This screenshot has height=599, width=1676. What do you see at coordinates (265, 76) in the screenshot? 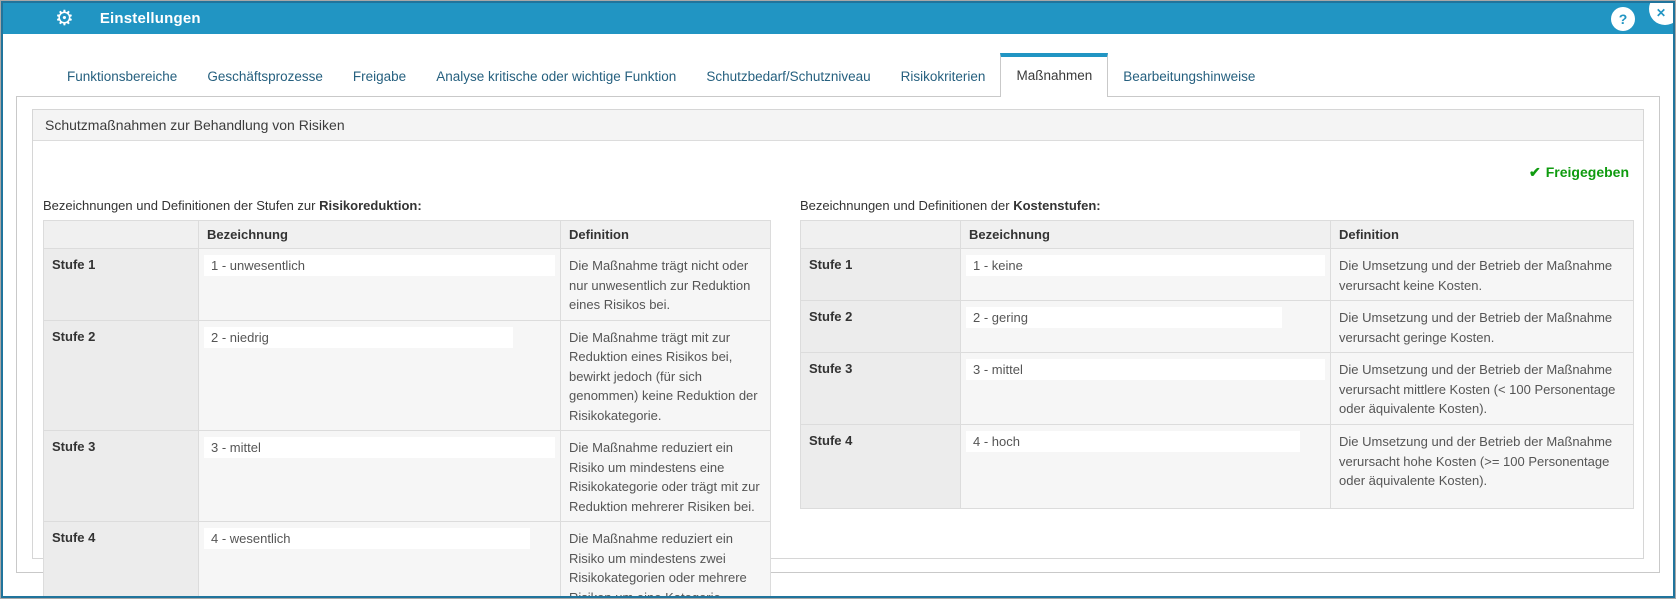
I see `tab-geschaeftsprozesse: Geschäftsprozesse` at bounding box center [265, 76].